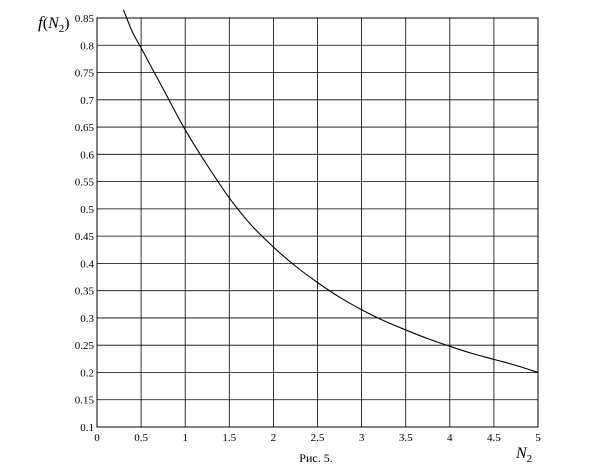 The width and height of the screenshot is (616, 473). Describe the element at coordinates (62, 29) in the screenshot. I see `y-axis-label-sub: 2` at that location.